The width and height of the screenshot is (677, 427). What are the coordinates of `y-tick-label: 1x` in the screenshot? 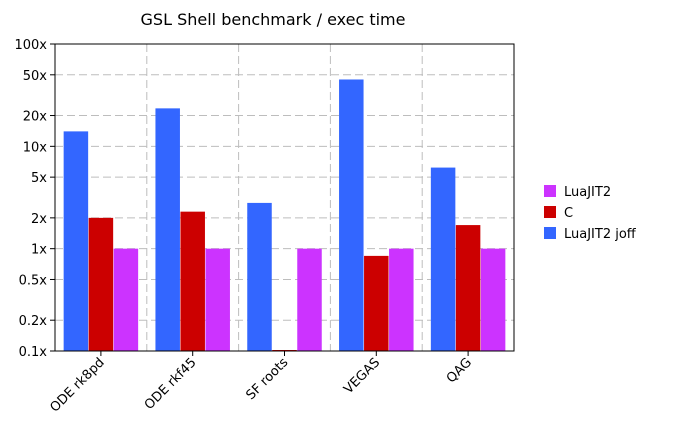 It's located at (39, 250).